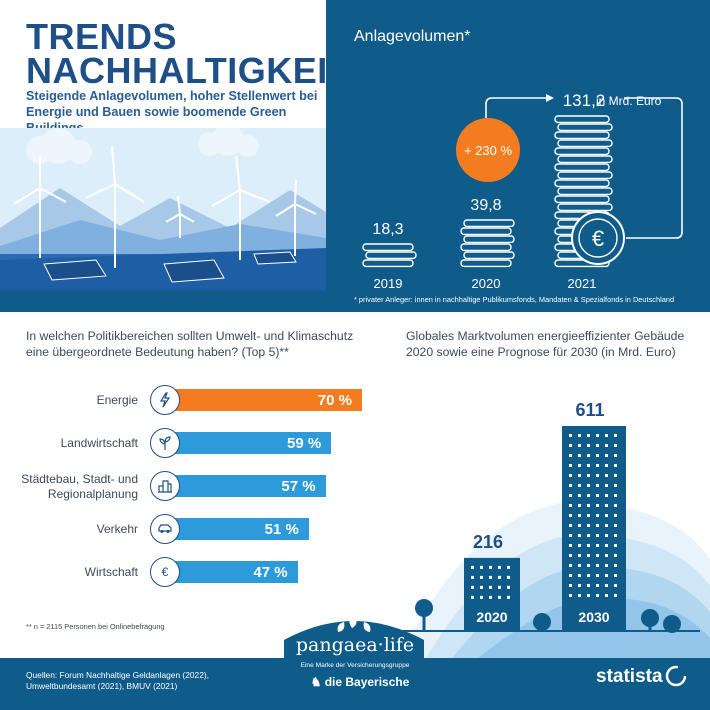 This screenshot has height=710, width=710. What do you see at coordinates (387, 229) in the screenshot?
I see `value-label: 18,3` at bounding box center [387, 229].